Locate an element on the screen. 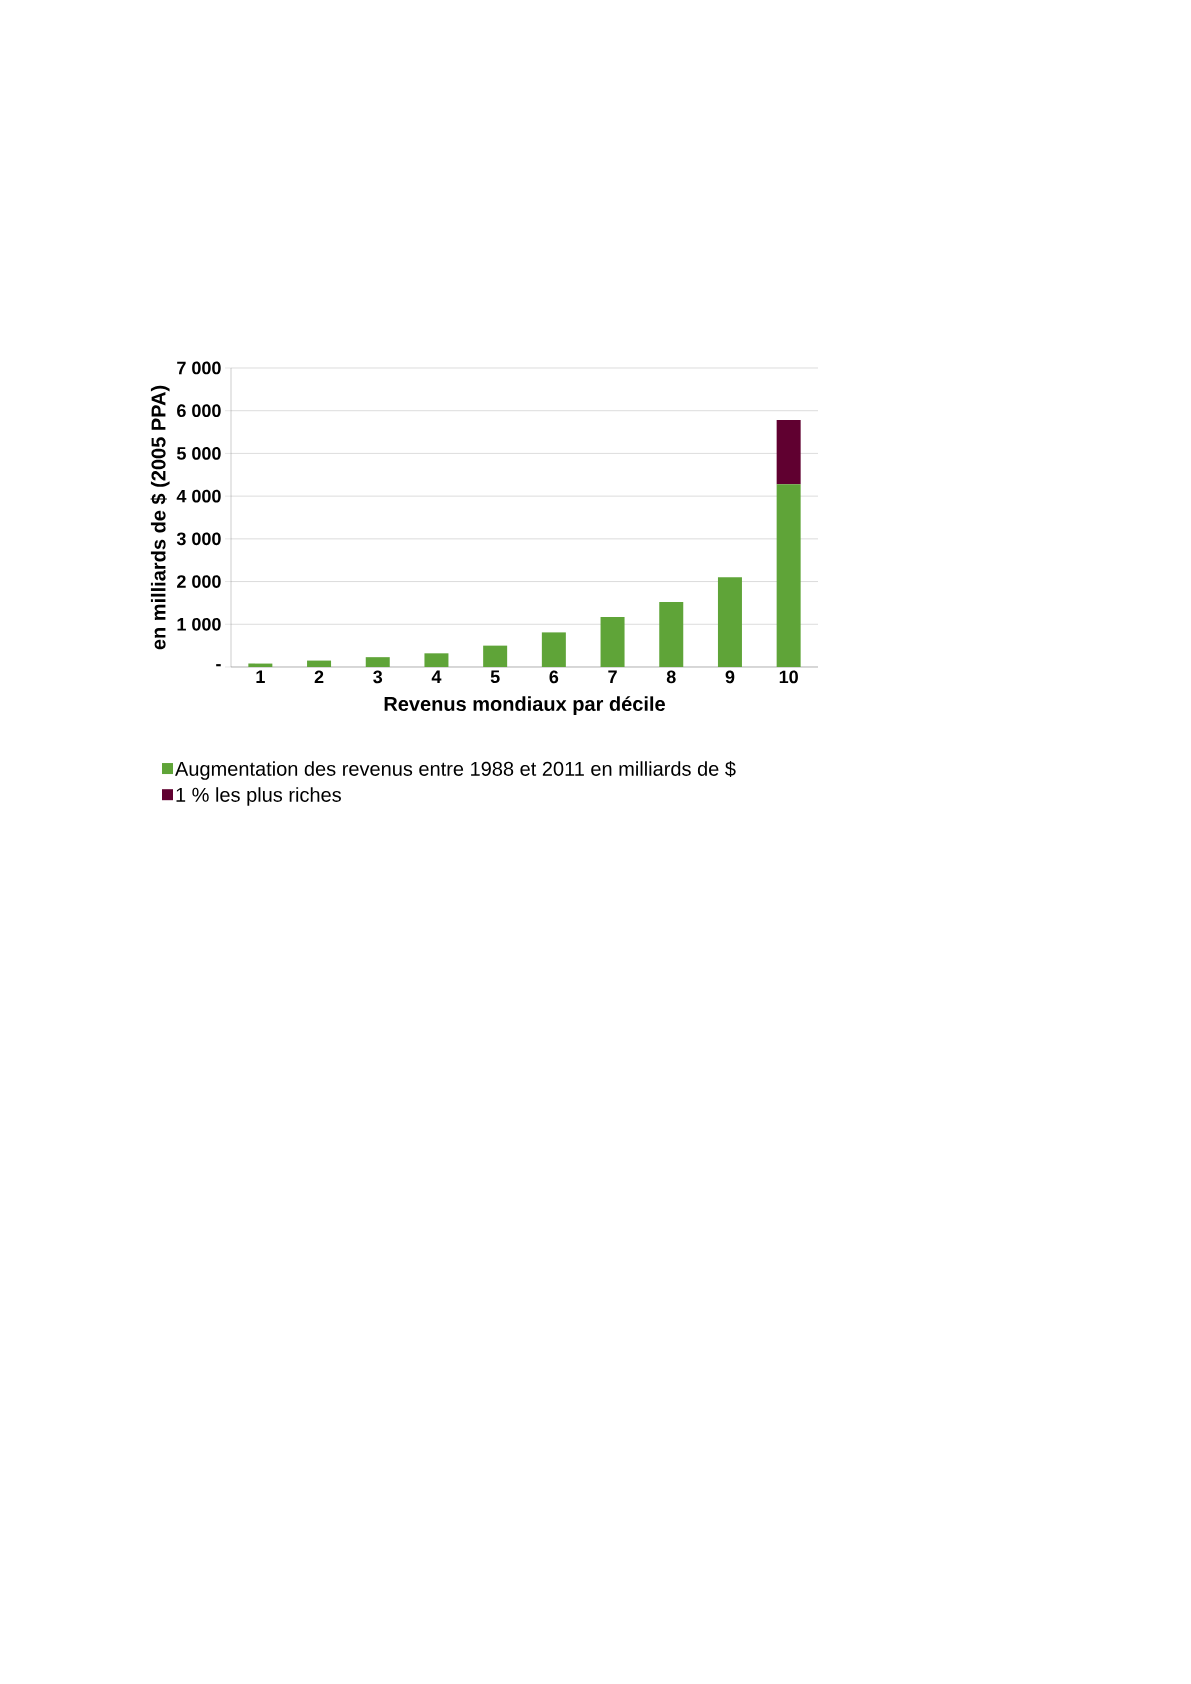 This screenshot has height=1684, width=1191. y-tick-label: 6 000 is located at coordinates (199, 411).